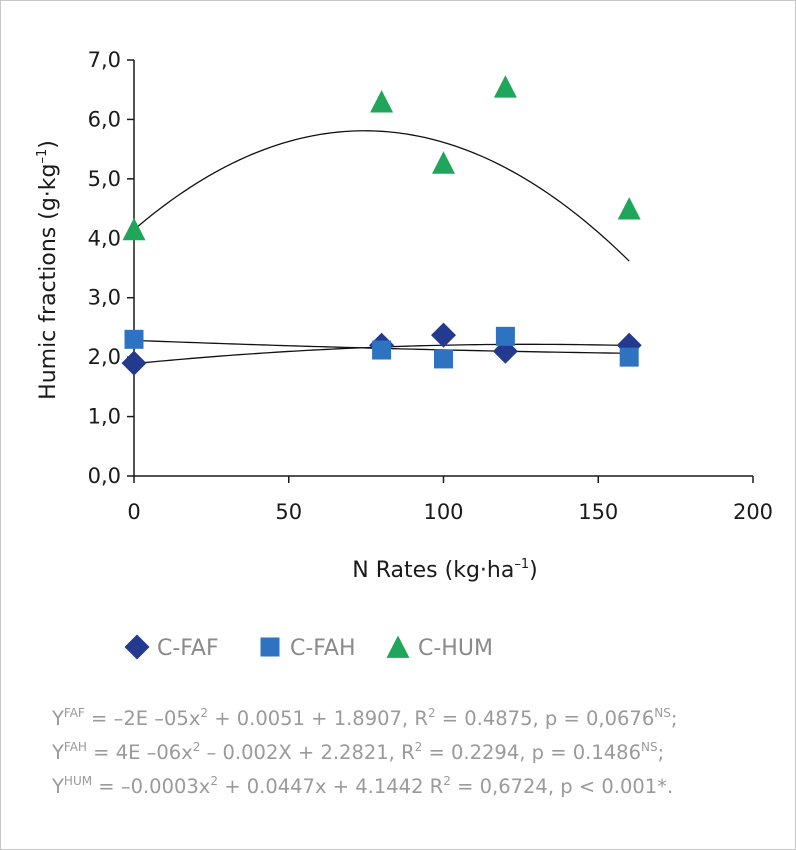 Image resolution: width=796 pixels, height=850 pixels. What do you see at coordinates (270, 647) in the screenshot?
I see `legend-marker-c-fah` at bounding box center [270, 647].